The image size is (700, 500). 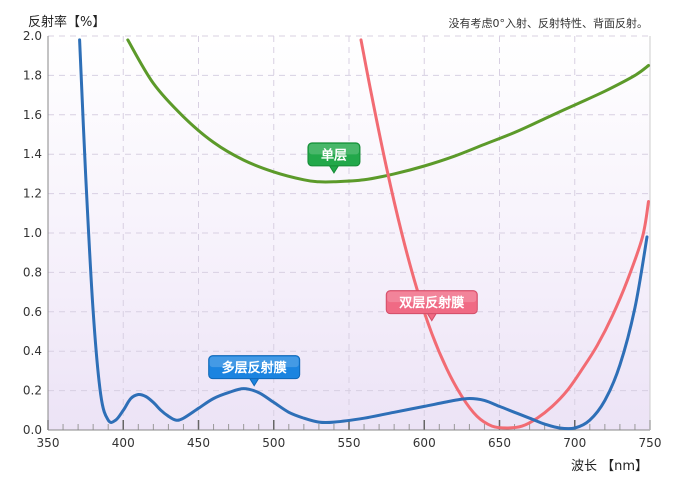 What do you see at coordinates (66, 22) in the screenshot?
I see `y-axis-title: 反射率【%】` at bounding box center [66, 22].